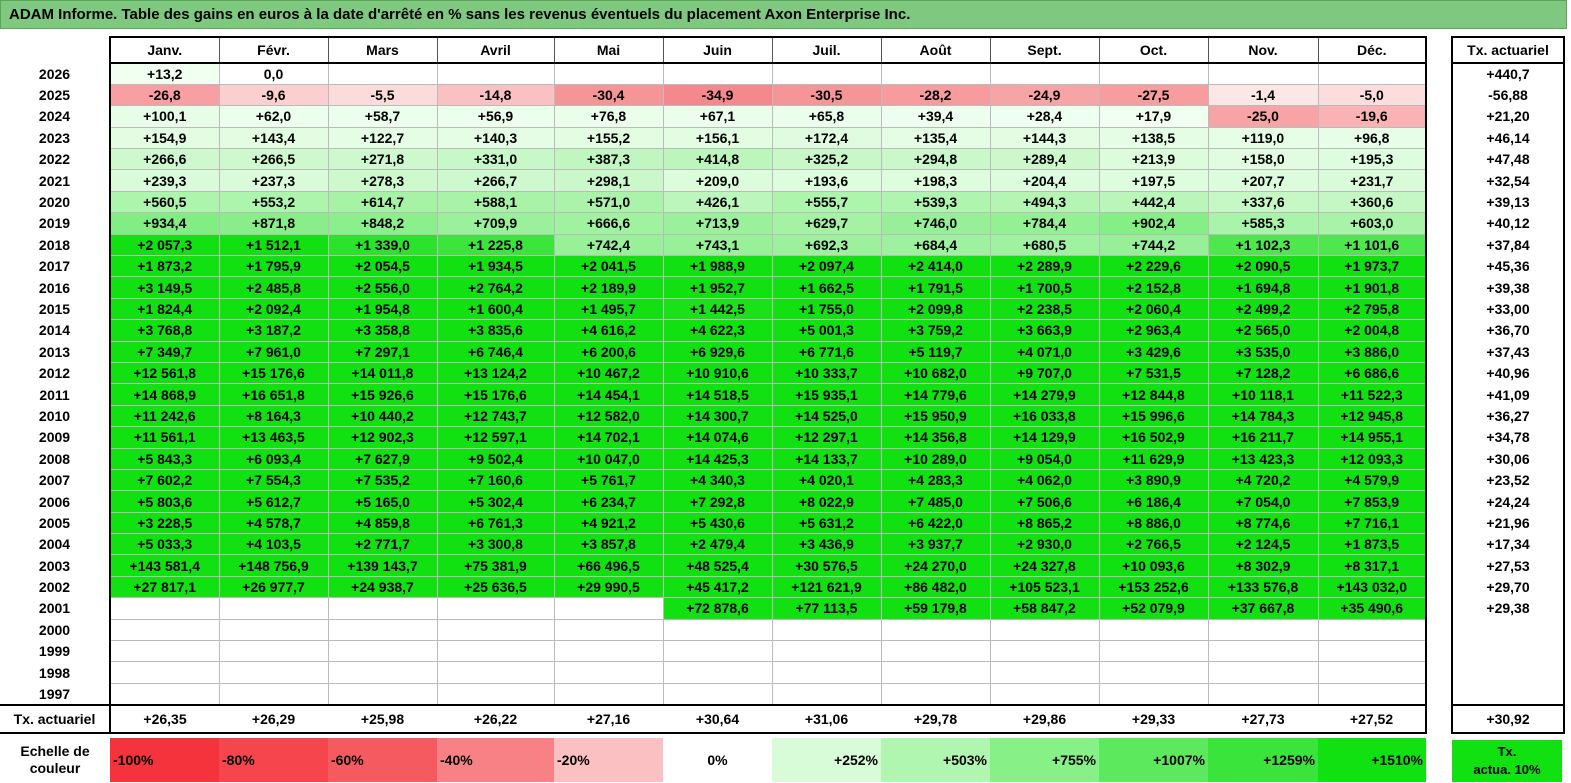 The height and width of the screenshot is (783, 1571). I want to click on color-scale-actuarial-reference: Tx. actua. 10%, so click(1507, 761).